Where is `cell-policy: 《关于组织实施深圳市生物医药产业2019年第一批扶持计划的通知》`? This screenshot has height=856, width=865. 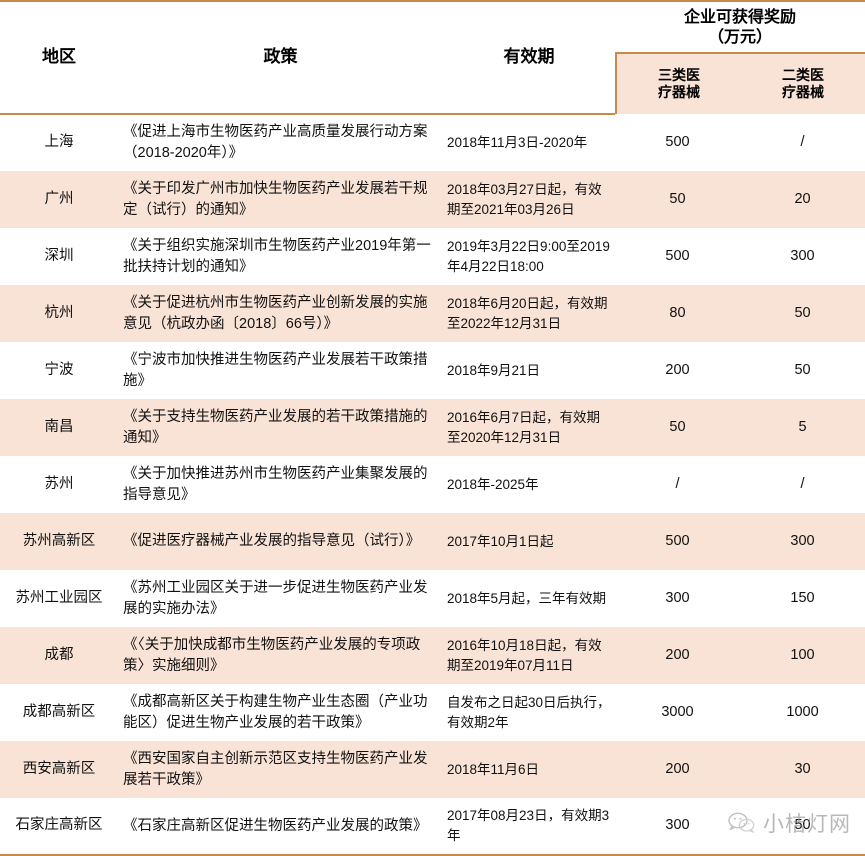
cell-policy: 《关于组织实施深圳市生物医药产业2019年第一批扶持计划的通知》 is located at coordinates (277, 256).